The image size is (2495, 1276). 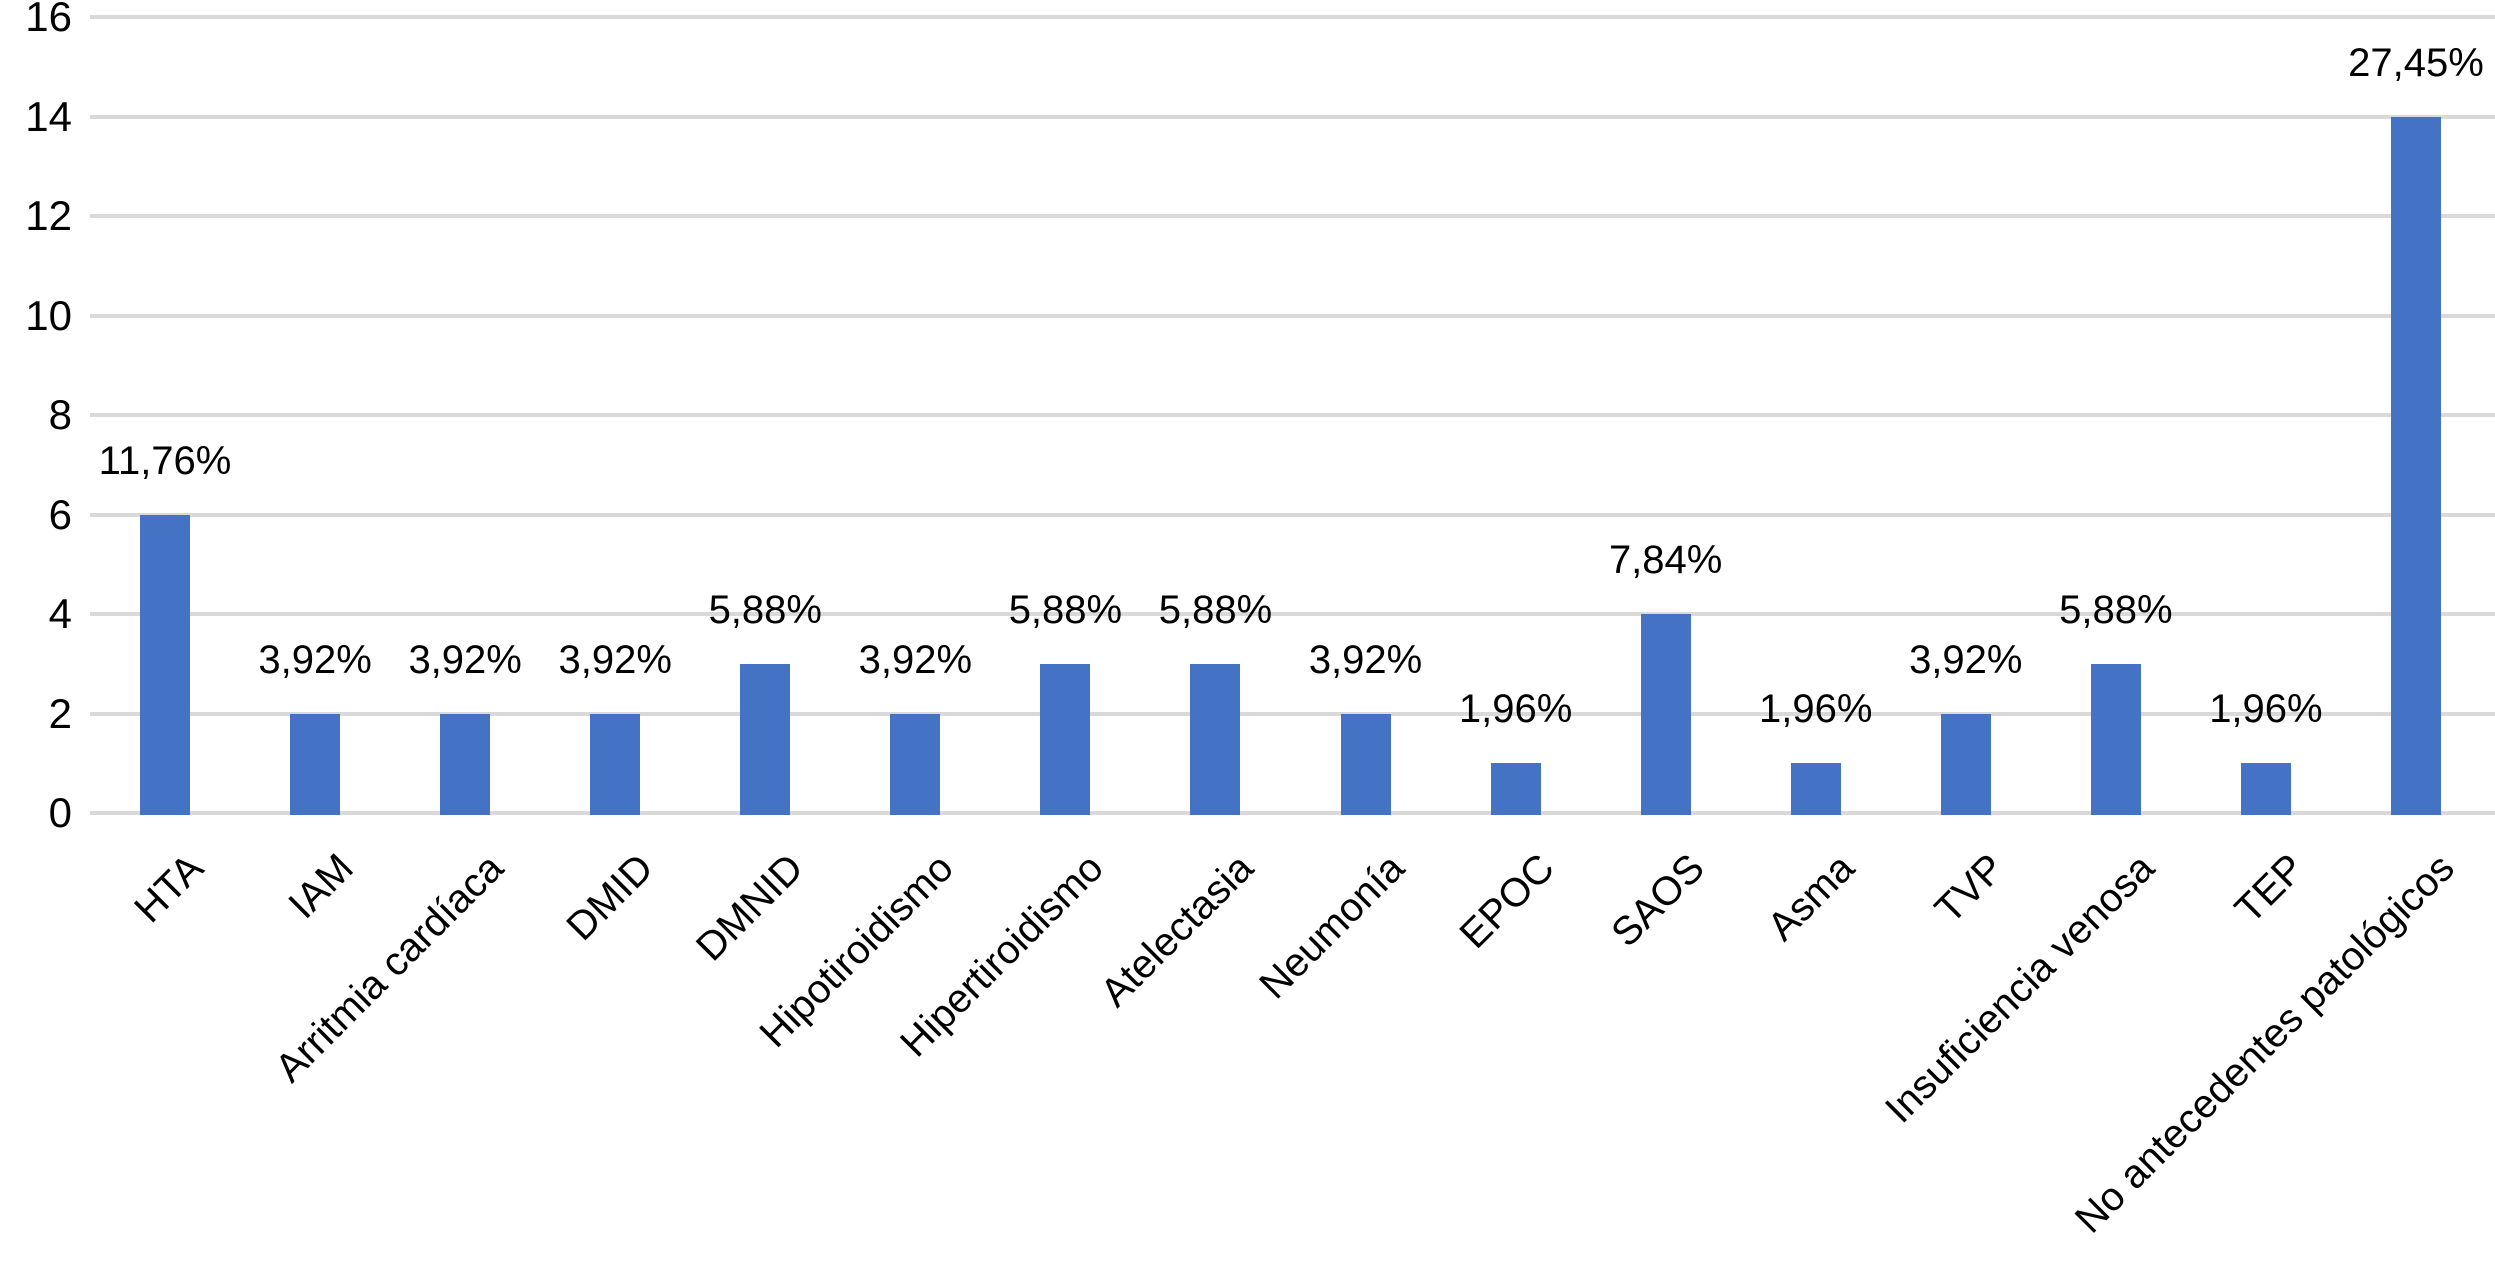 I want to click on y-tick-label: 4, so click(x=60, y=613).